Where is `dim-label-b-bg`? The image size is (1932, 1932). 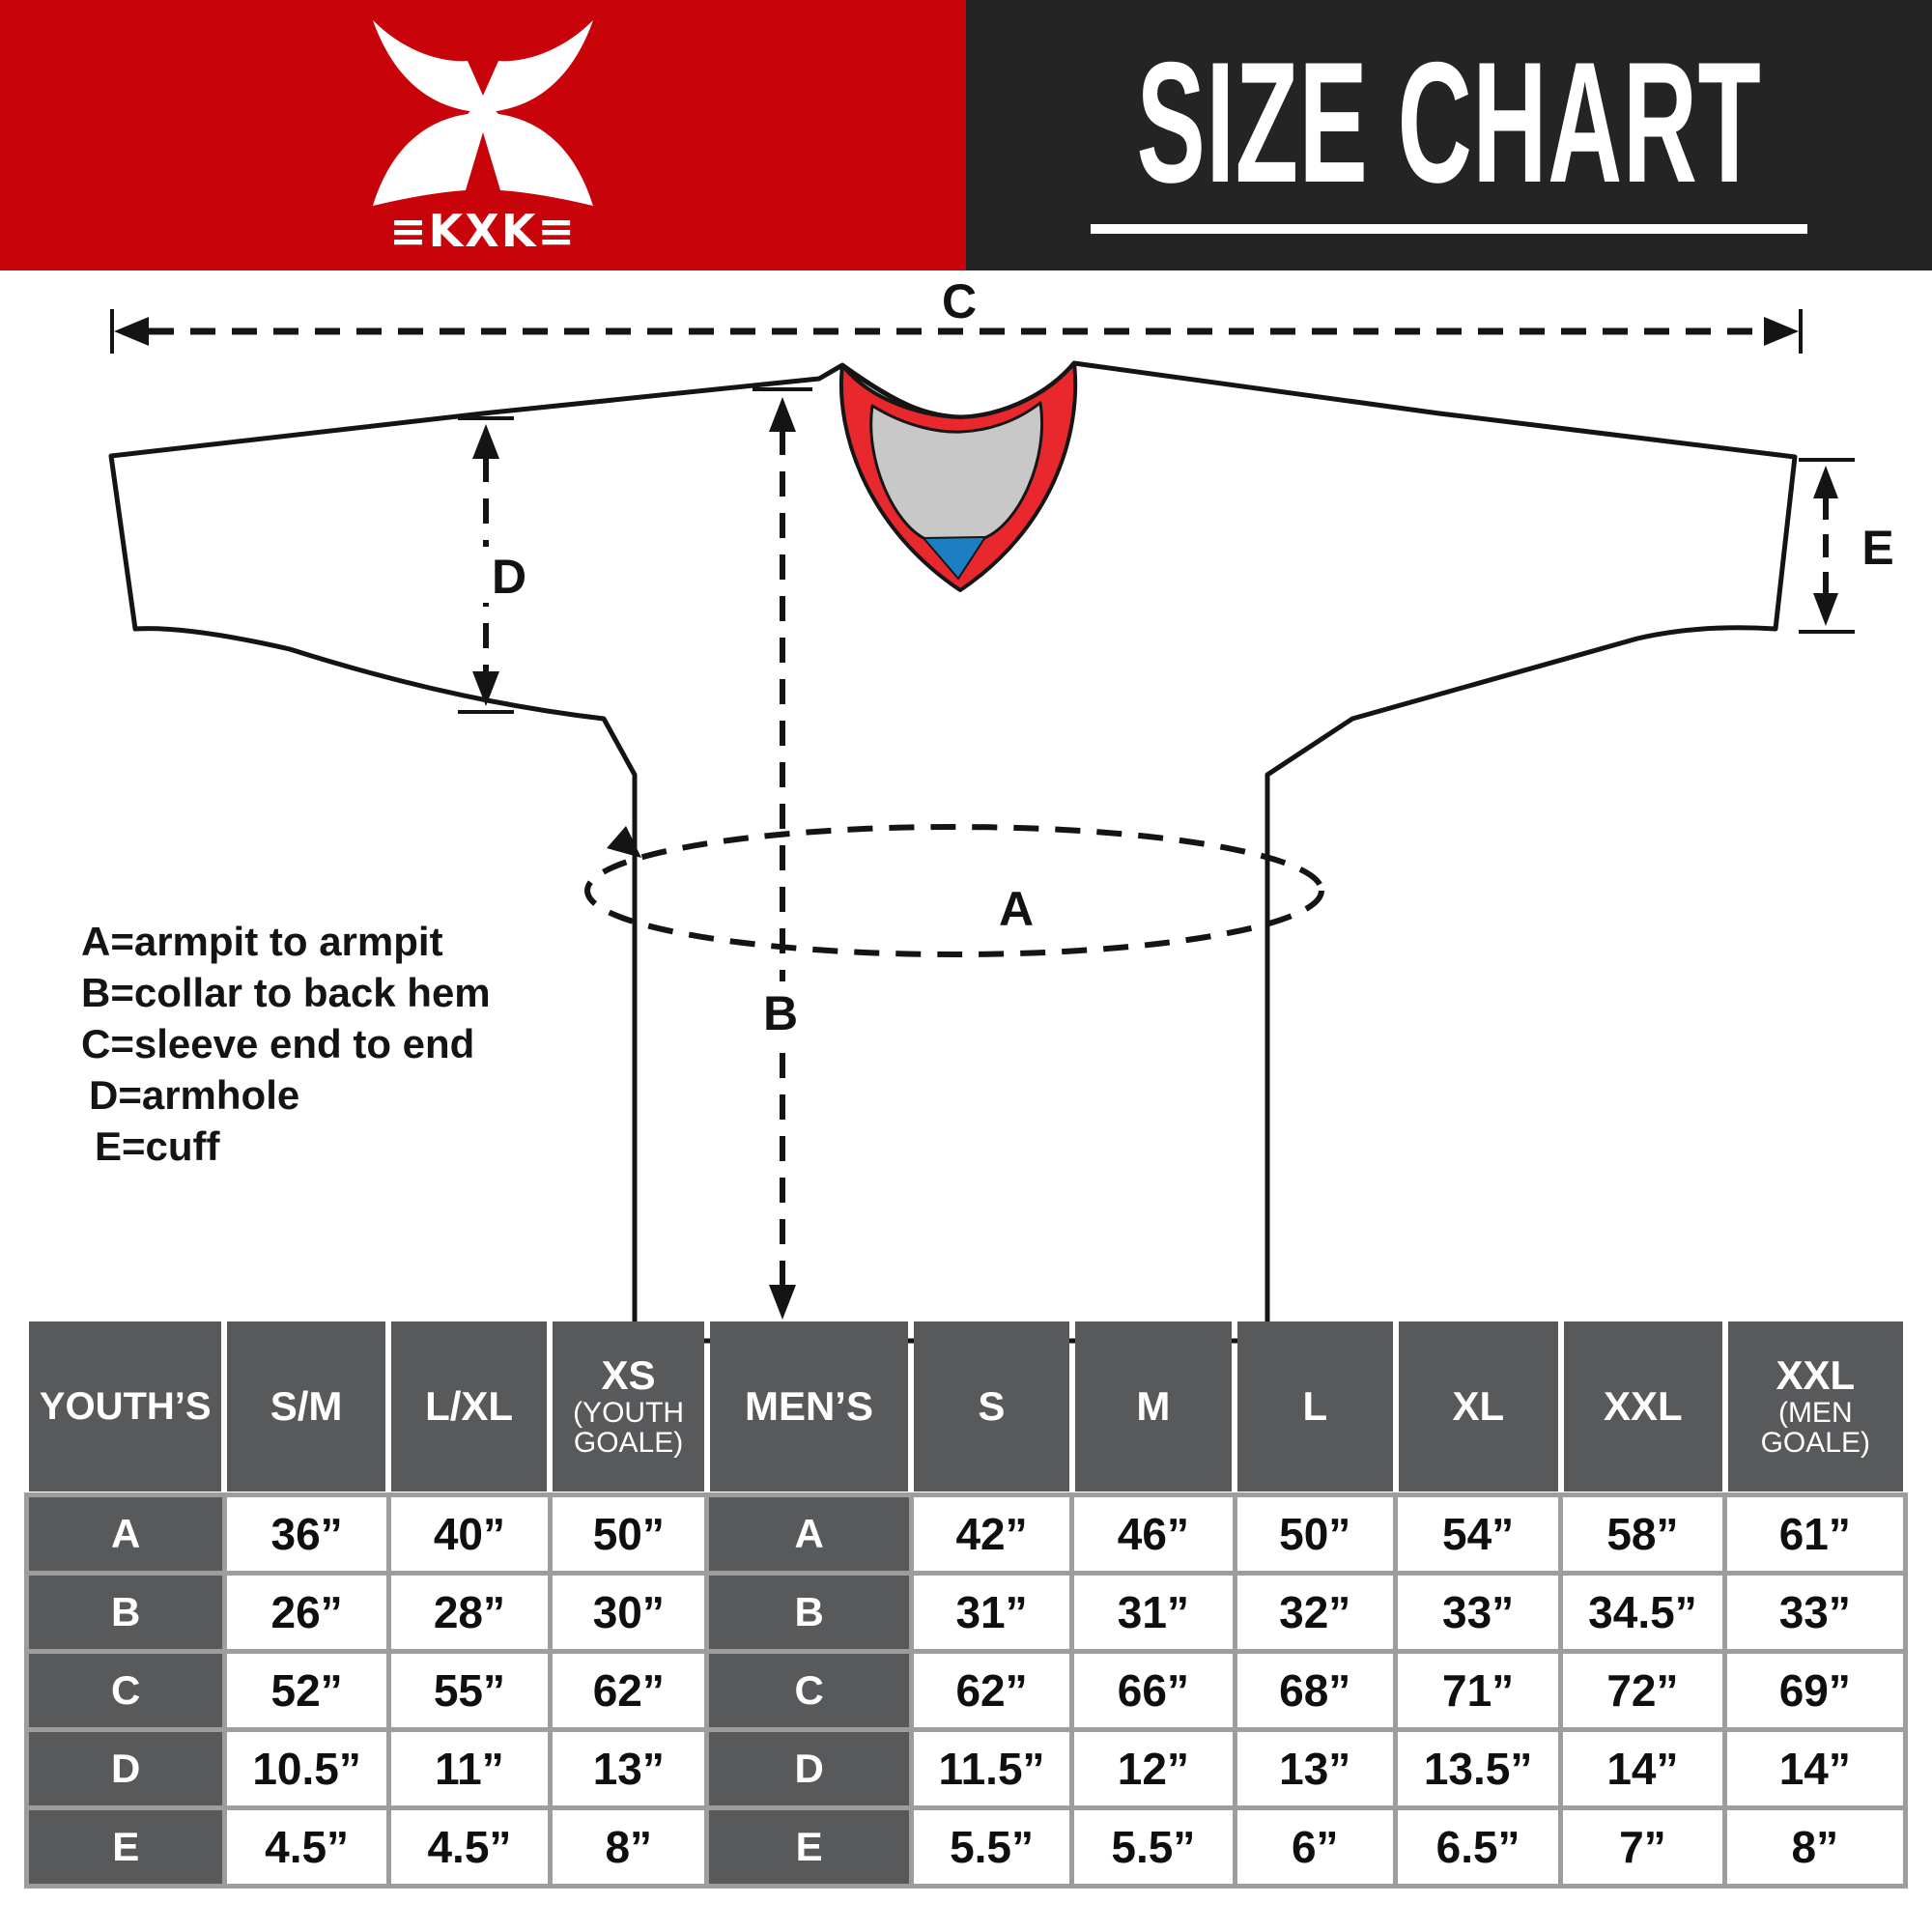 dim-label-b-bg is located at coordinates (781, 1011).